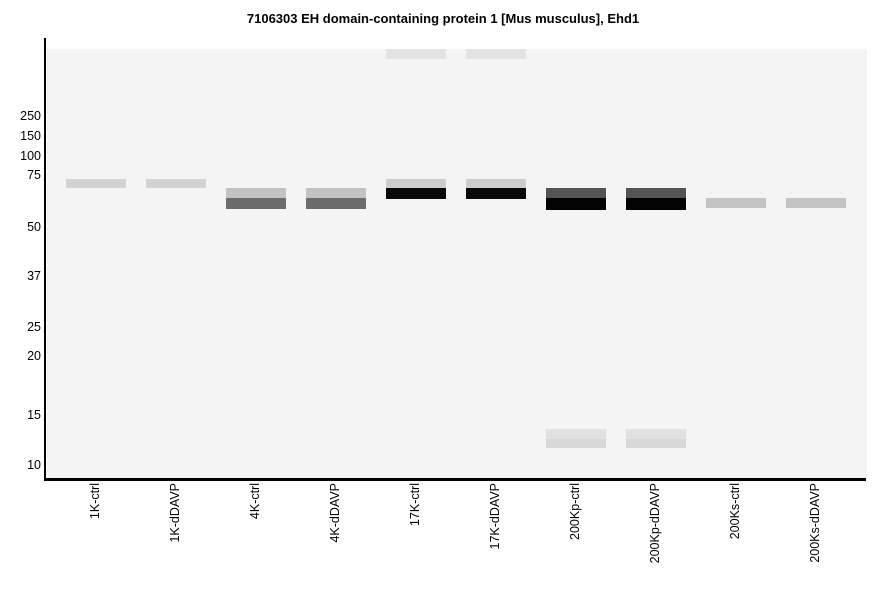  I want to click on y-tick-label-250: 250, so click(30, 116).